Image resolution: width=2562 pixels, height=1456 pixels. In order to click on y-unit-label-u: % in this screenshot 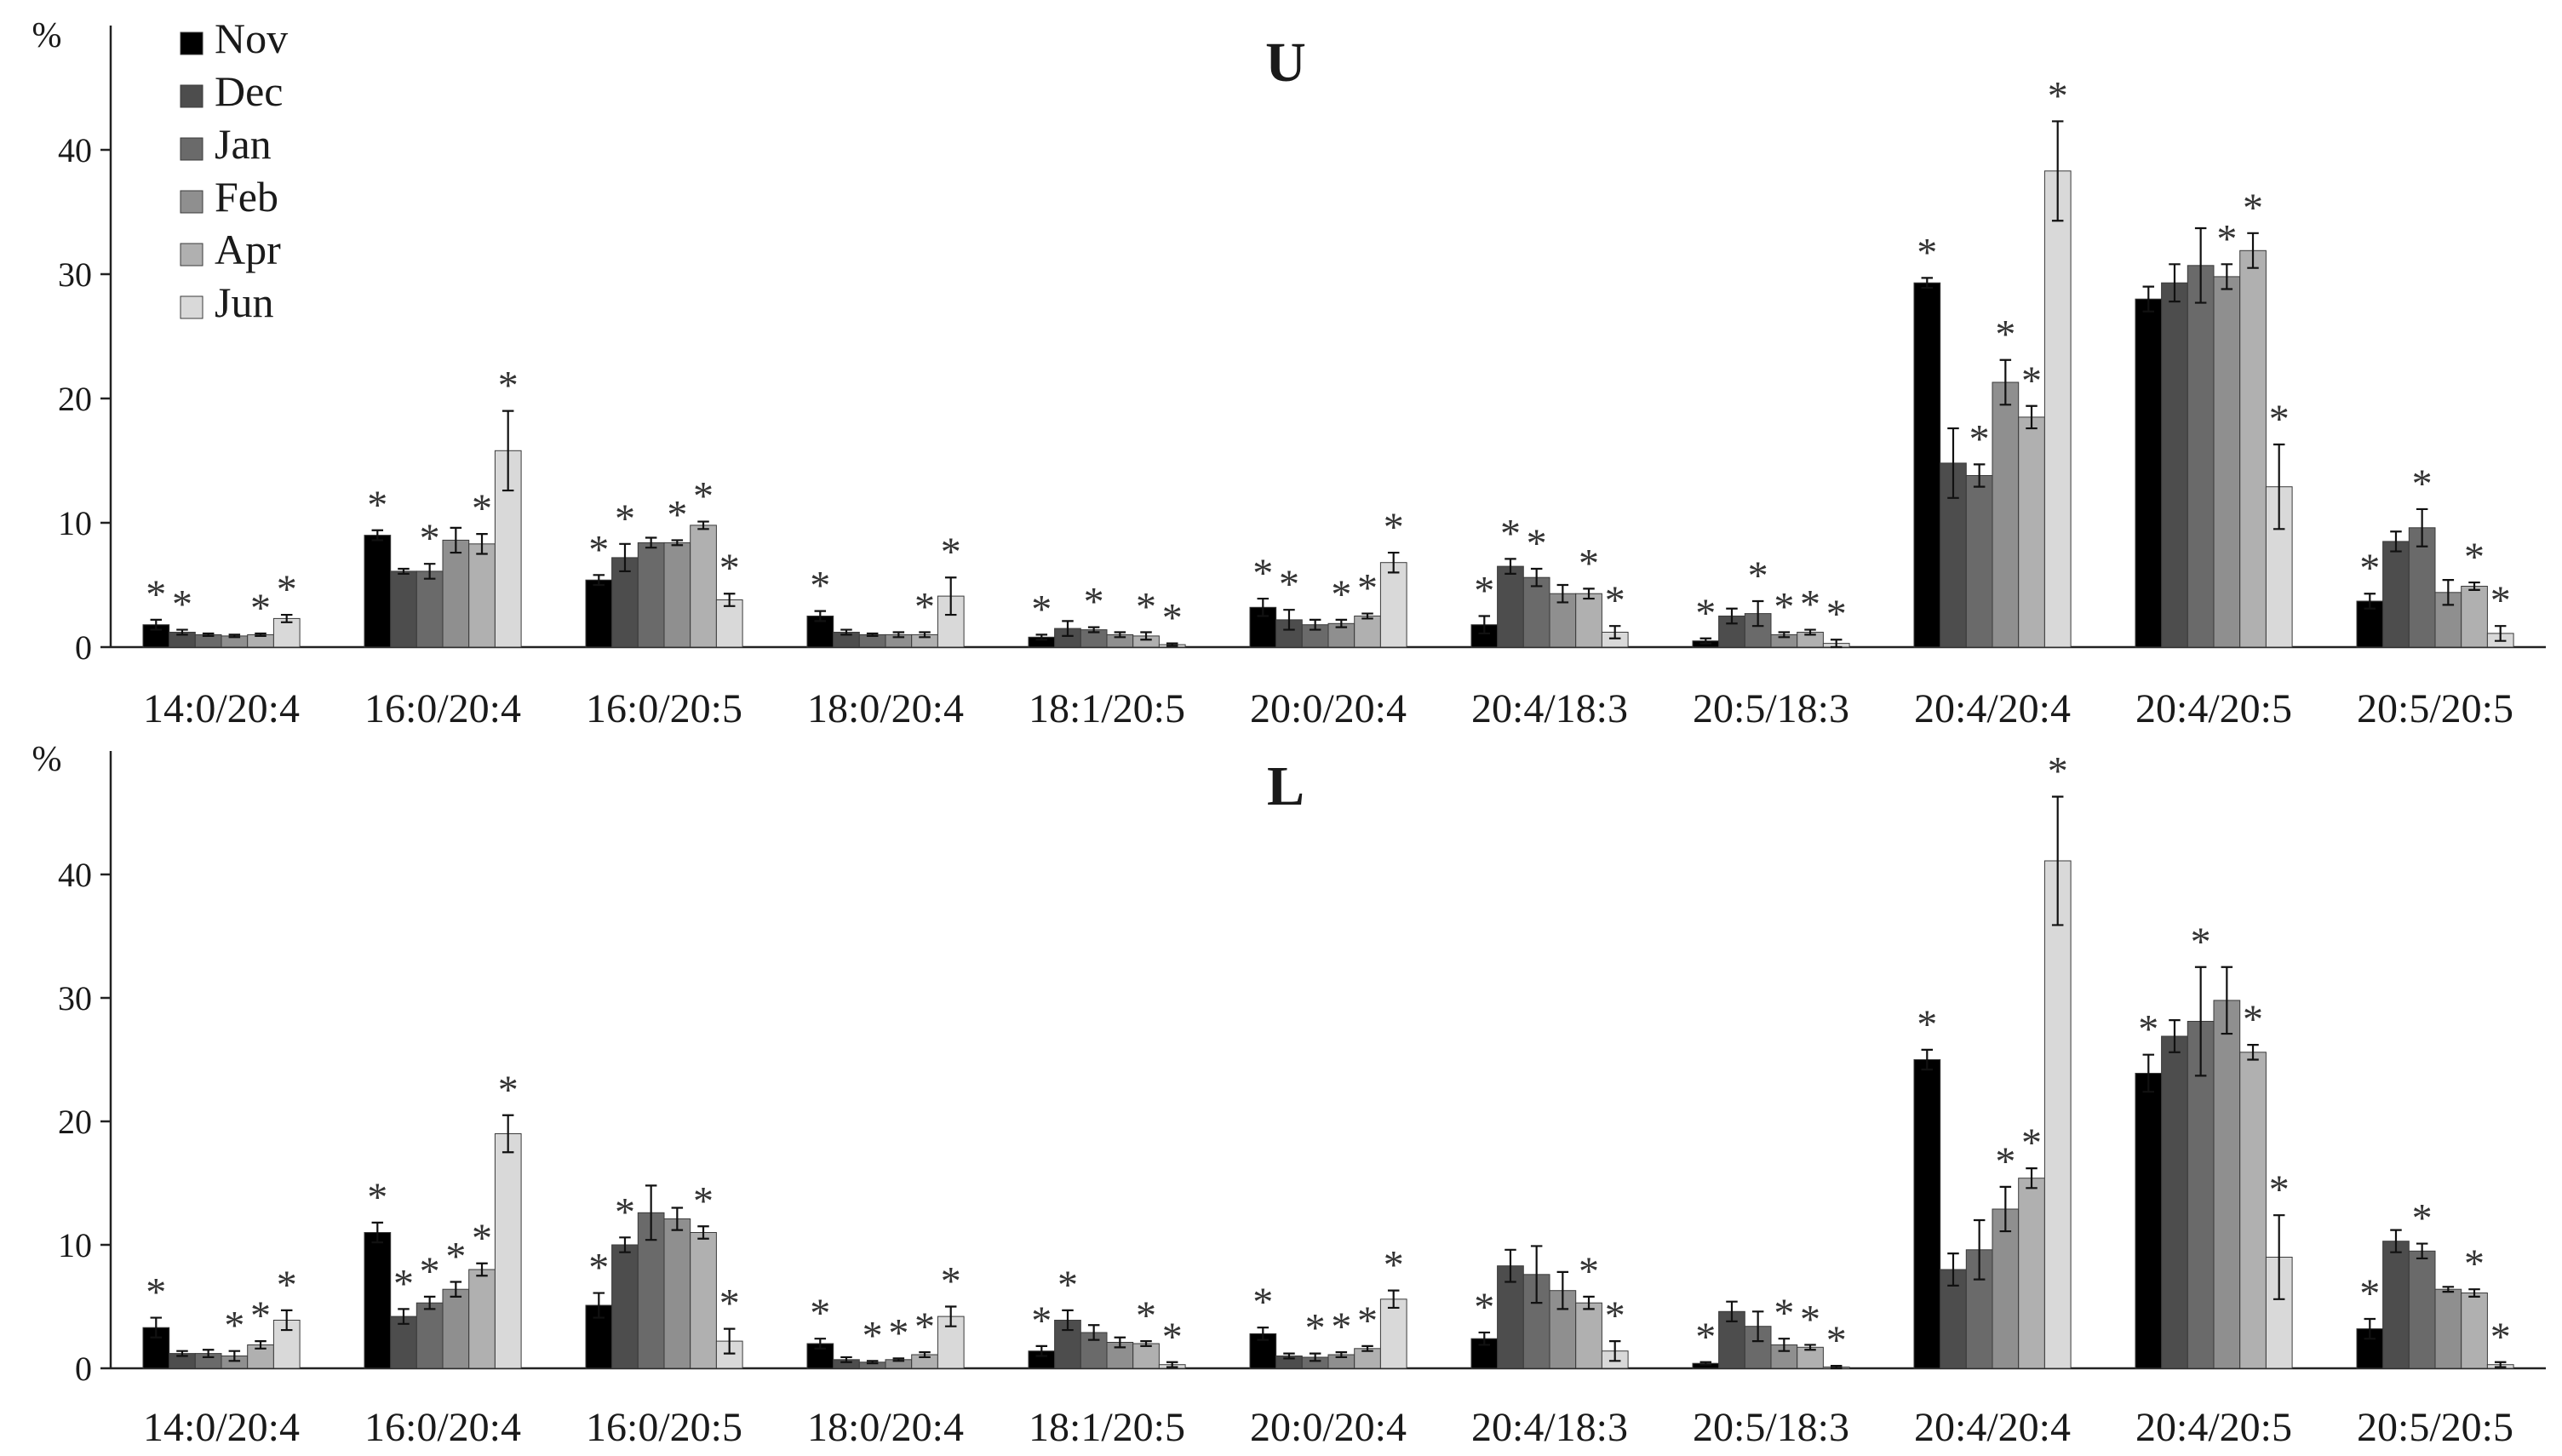, I will do `click(47, 35)`.